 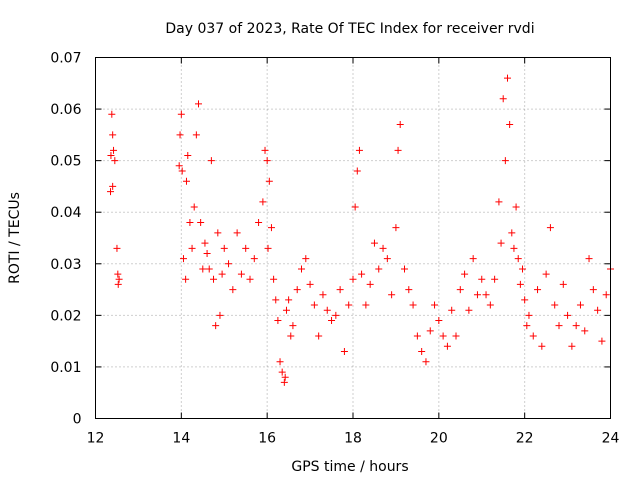 I want to click on x-axis-label: GPS time / hours, so click(x=349, y=467).